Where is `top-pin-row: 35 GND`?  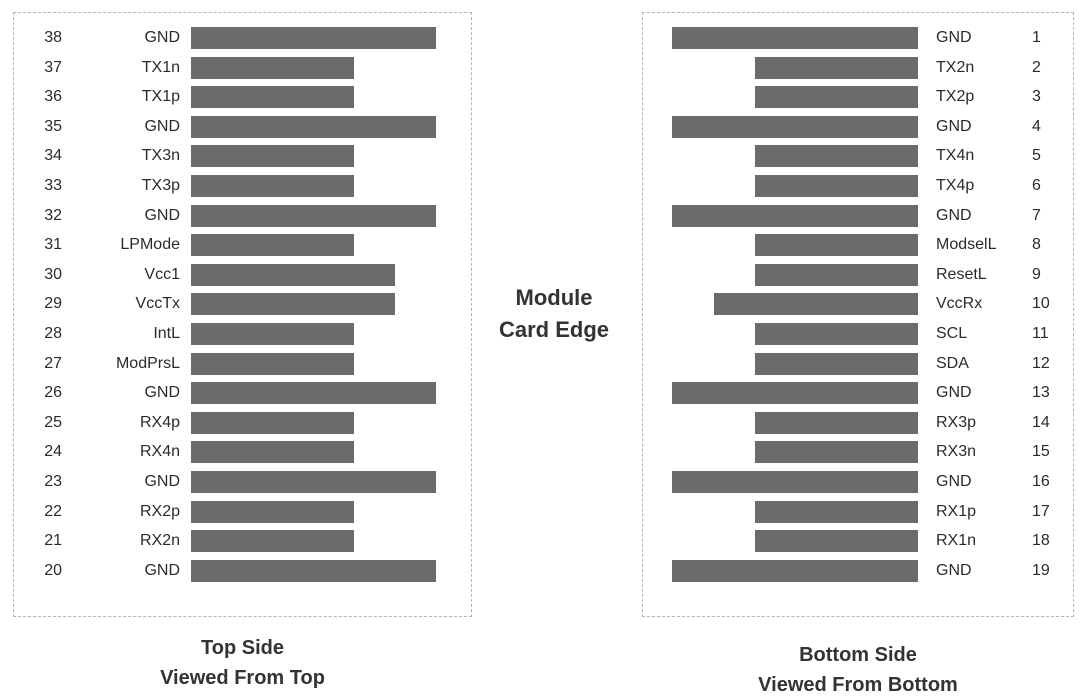 top-pin-row: 35 GND is located at coordinates (543, 126).